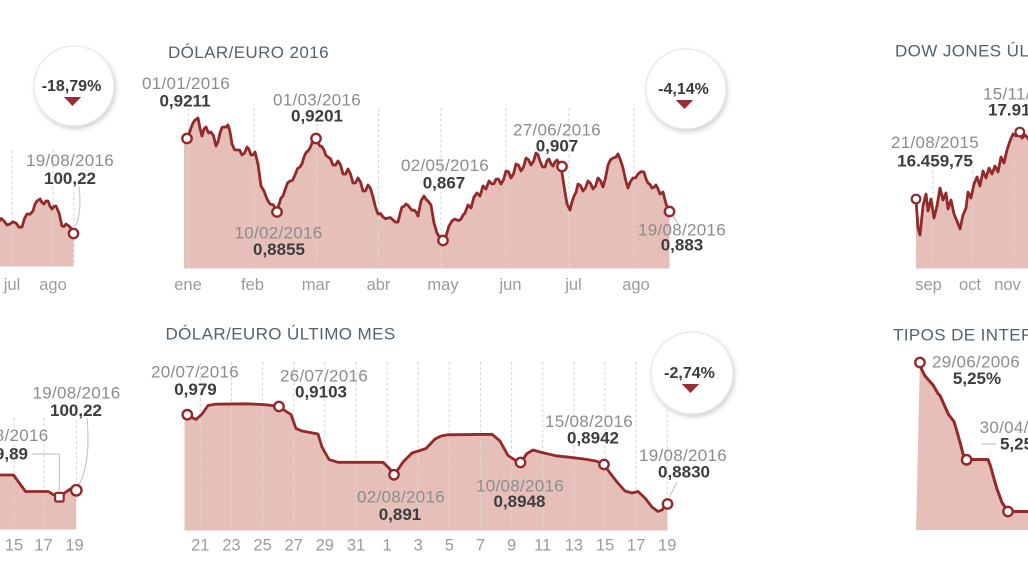  What do you see at coordinates (24, 435) in the screenshot?
I see `svg-text: 17/08/2016` at bounding box center [24, 435].